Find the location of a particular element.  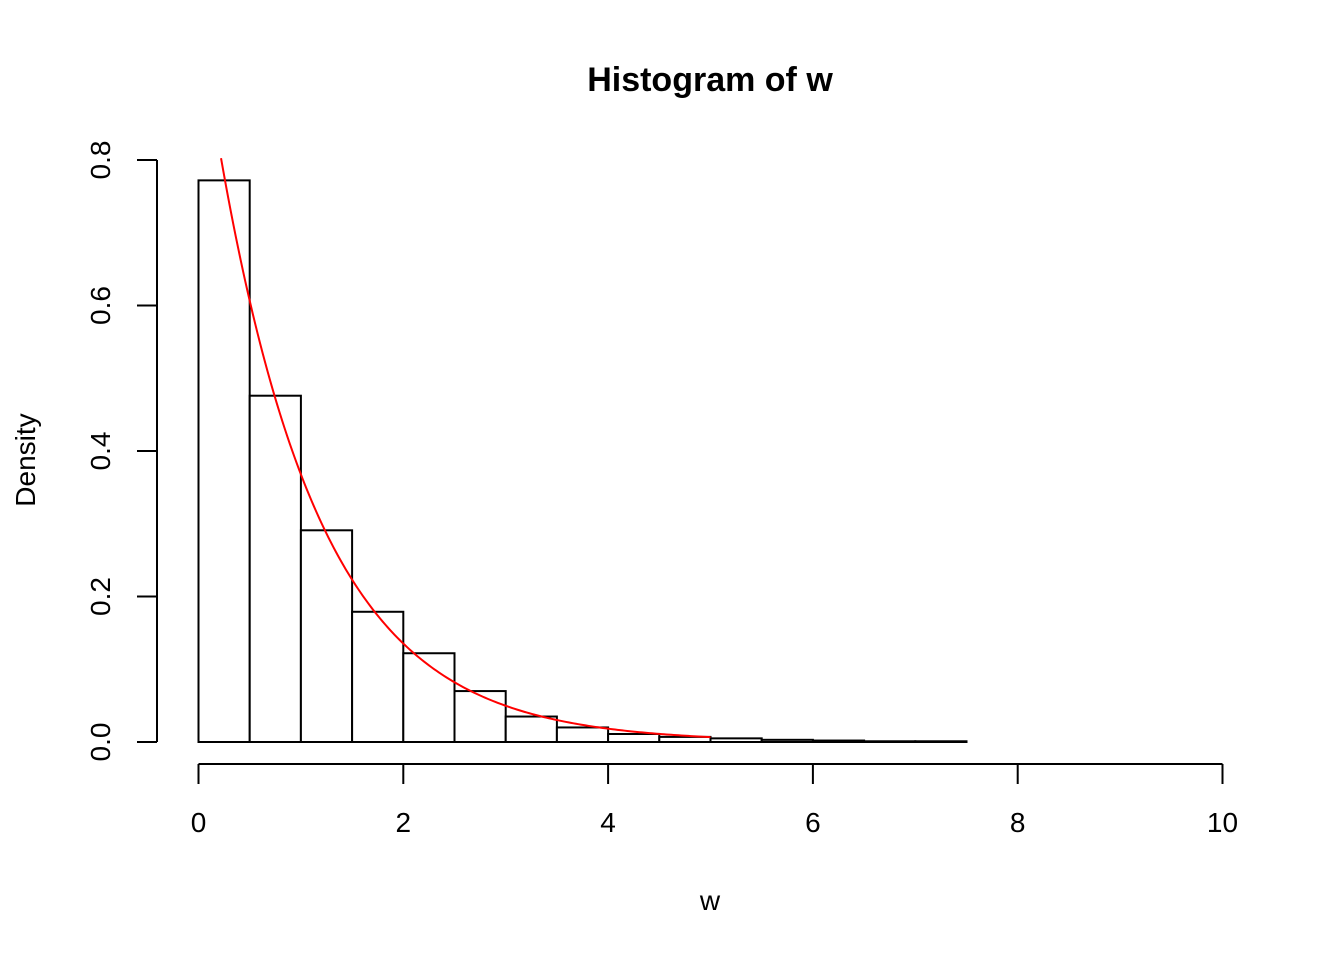

x-tick-label: 6 is located at coordinates (813, 822).